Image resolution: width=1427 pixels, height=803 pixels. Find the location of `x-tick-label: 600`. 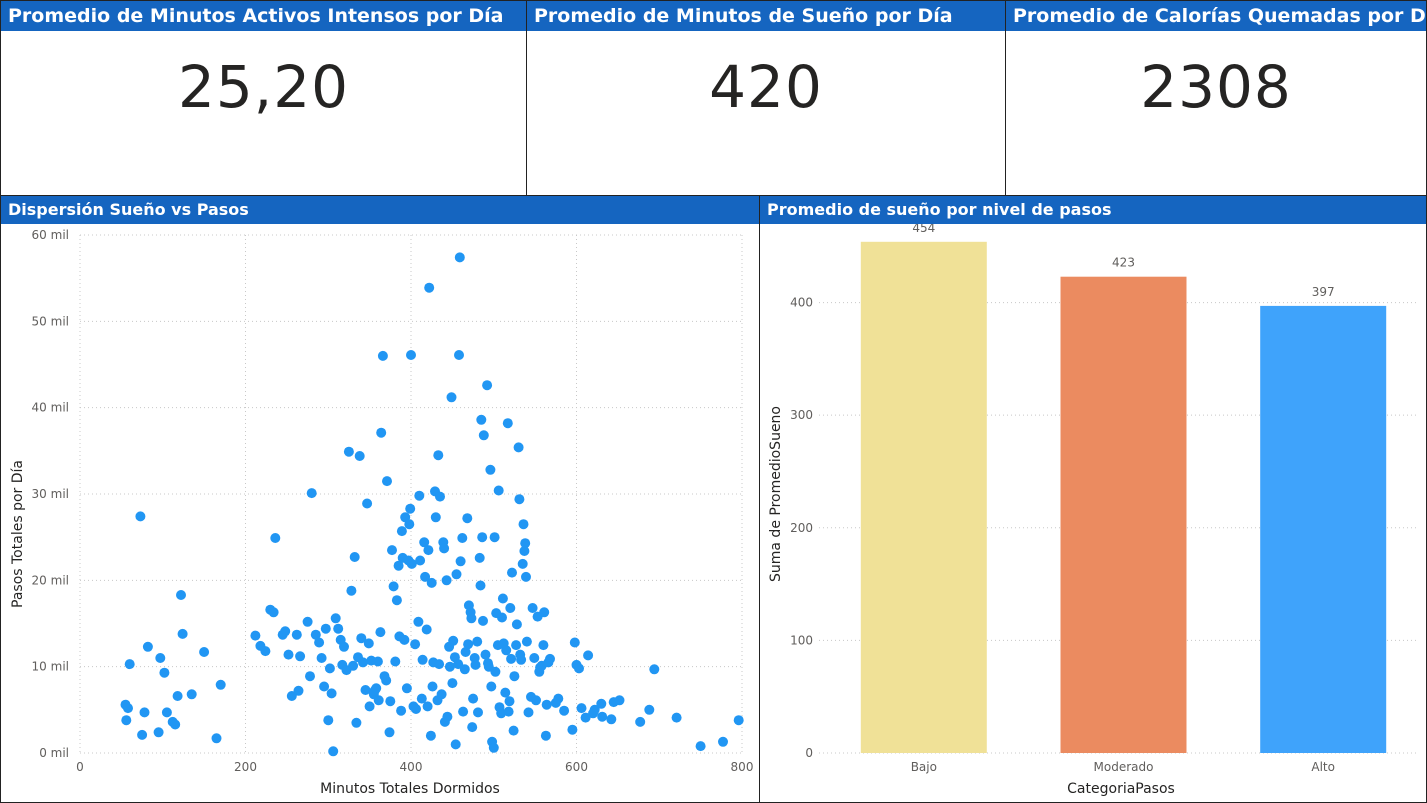

x-tick-label: 600 is located at coordinates (576, 767).